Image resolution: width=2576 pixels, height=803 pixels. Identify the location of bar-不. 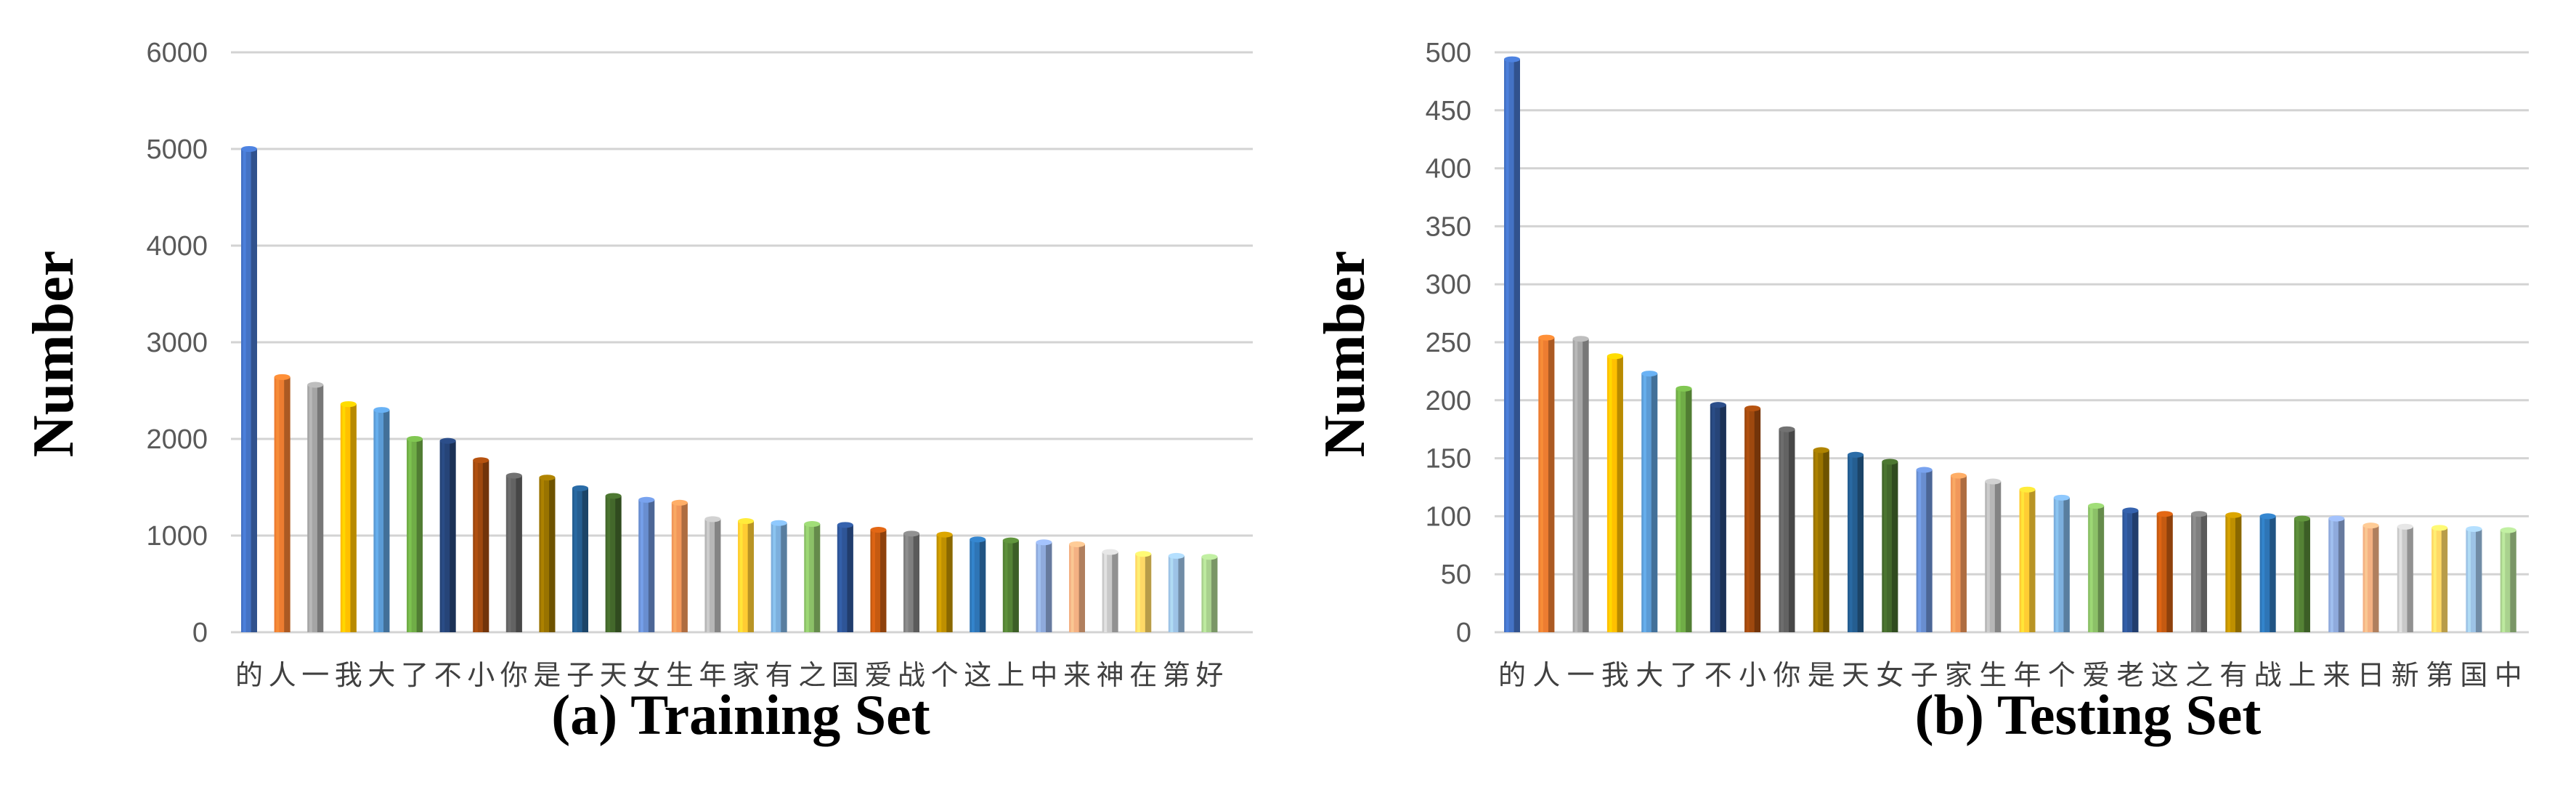
(1718, 517).